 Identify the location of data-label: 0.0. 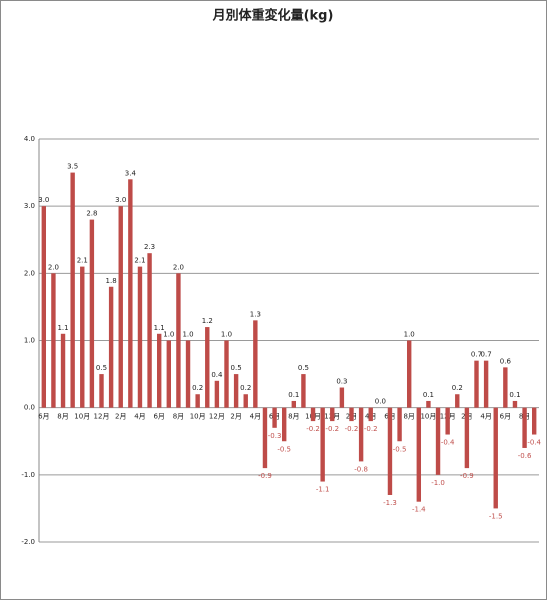
(380, 402).